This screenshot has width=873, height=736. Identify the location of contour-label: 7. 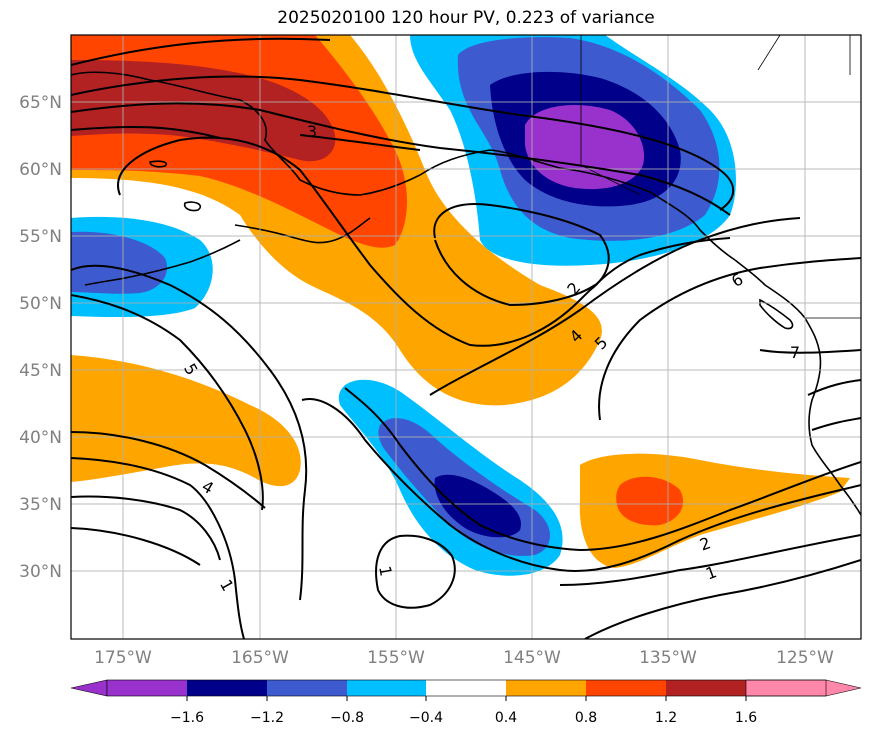
(795, 352).